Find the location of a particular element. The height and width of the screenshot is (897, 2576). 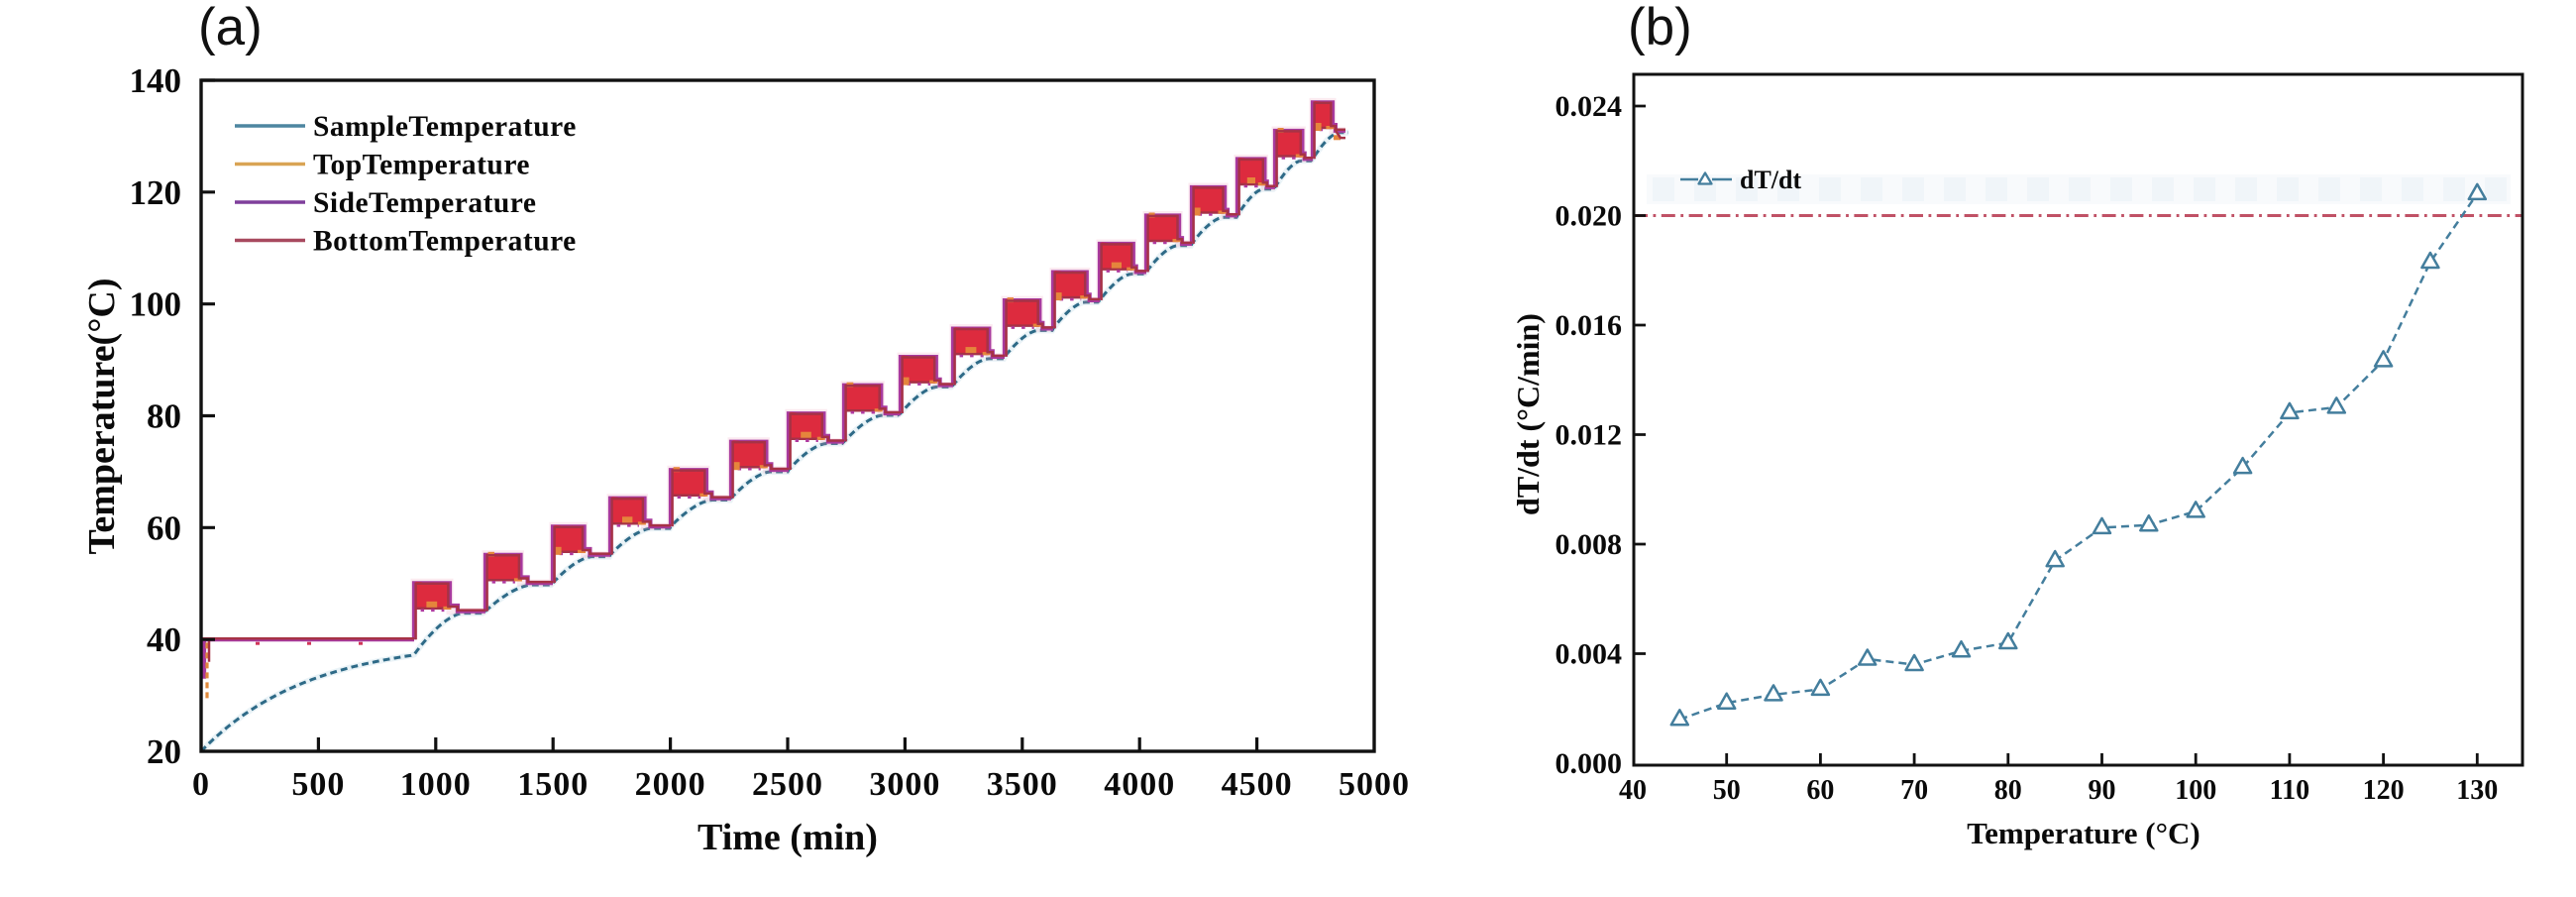

svg-text: TopTemperature is located at coordinates (421, 165).